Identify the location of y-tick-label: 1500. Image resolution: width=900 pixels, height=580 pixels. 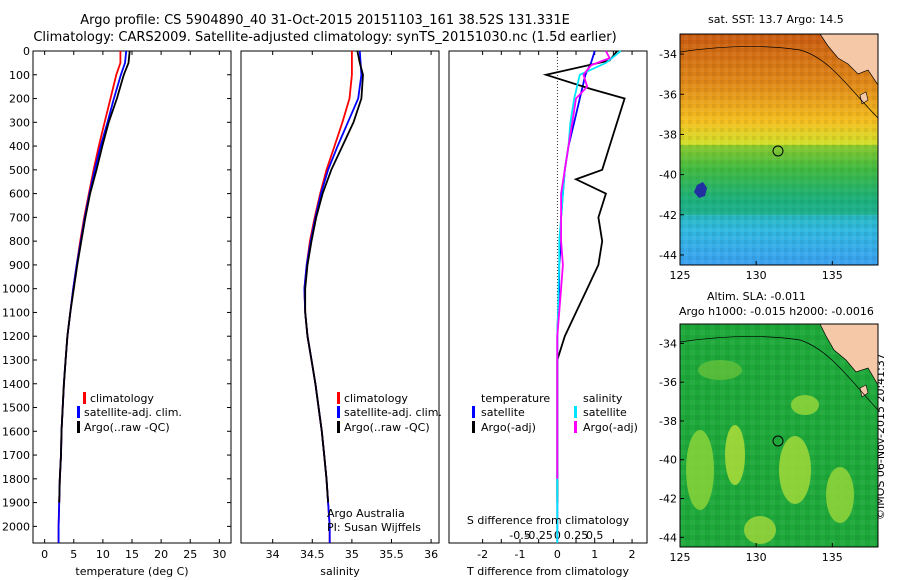
(16, 408).